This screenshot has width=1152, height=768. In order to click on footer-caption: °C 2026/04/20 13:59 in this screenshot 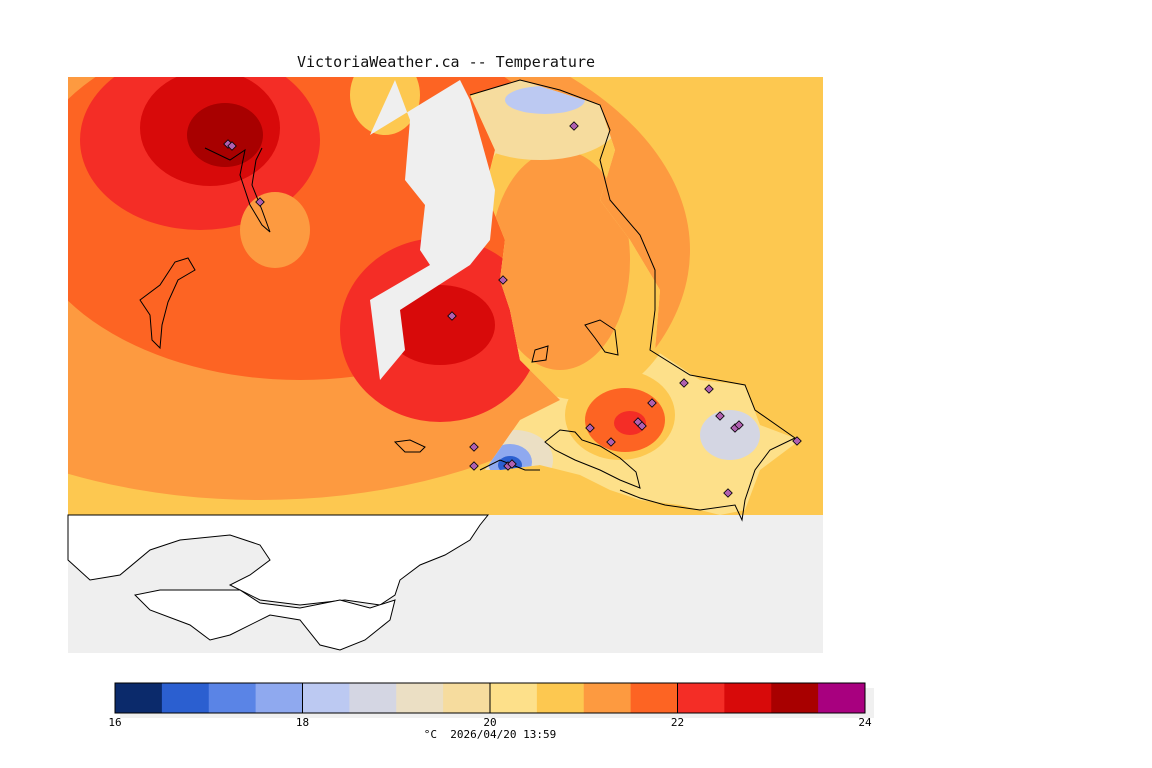, I will do `click(490, 734)`.